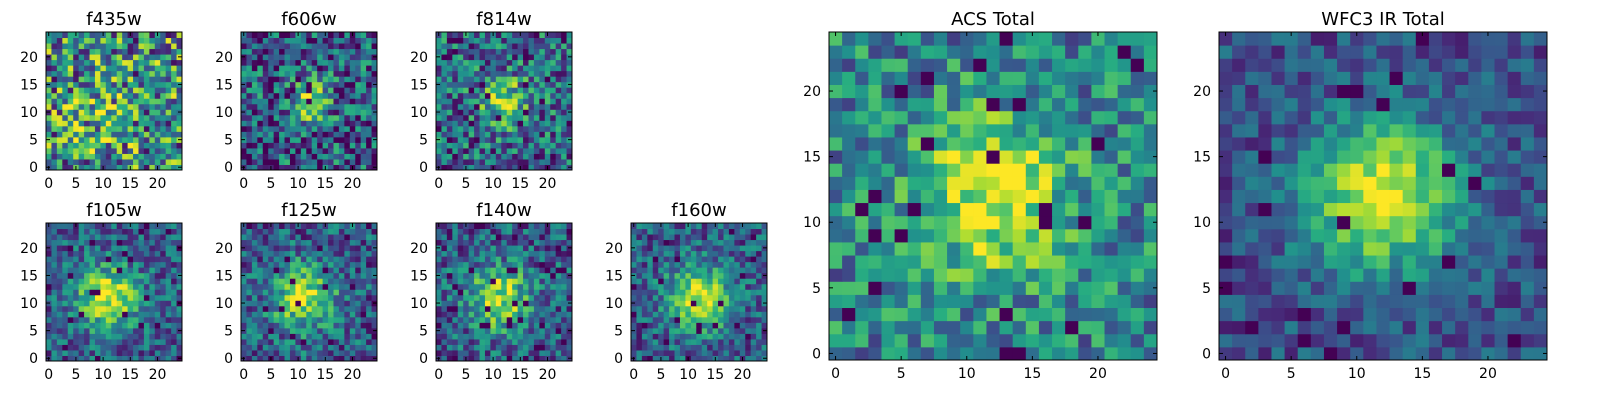 Image resolution: width=1600 pixels, height=400 pixels. I want to click on y-tick-label: 20, so click(29, 58).